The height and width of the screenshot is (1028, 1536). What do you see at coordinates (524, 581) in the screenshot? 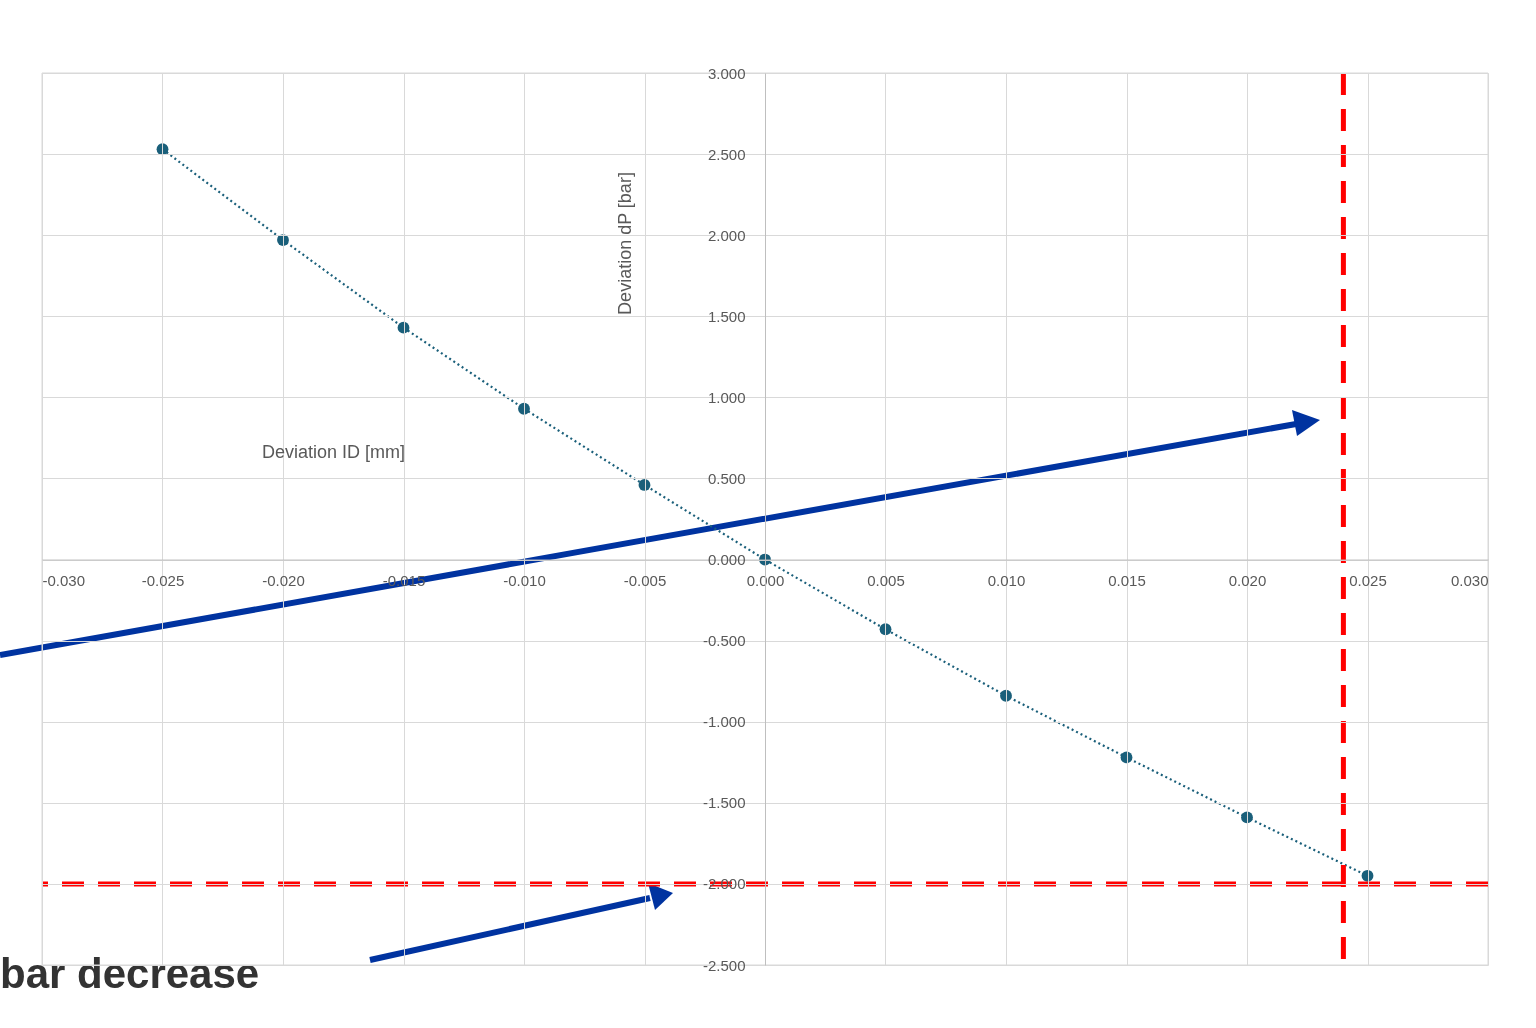
I see `x-tick-label: -0.010` at bounding box center [524, 581].